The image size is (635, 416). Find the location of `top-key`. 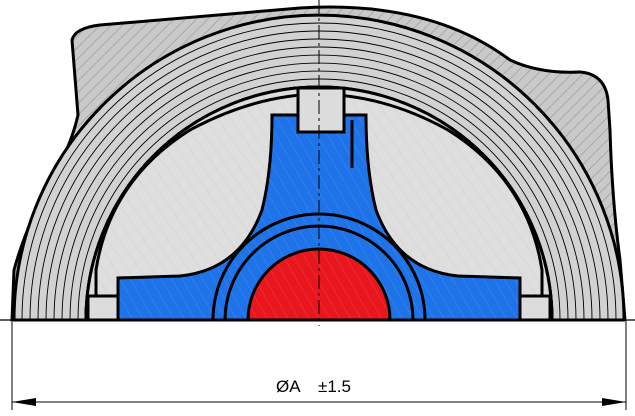

top-key is located at coordinates (321, 110).